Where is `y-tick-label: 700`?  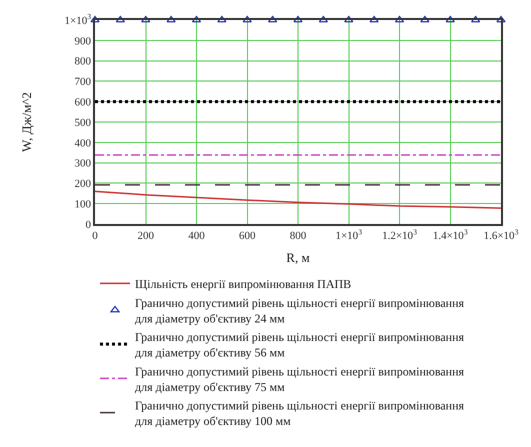 y-tick-label: 700 is located at coordinates (83, 82).